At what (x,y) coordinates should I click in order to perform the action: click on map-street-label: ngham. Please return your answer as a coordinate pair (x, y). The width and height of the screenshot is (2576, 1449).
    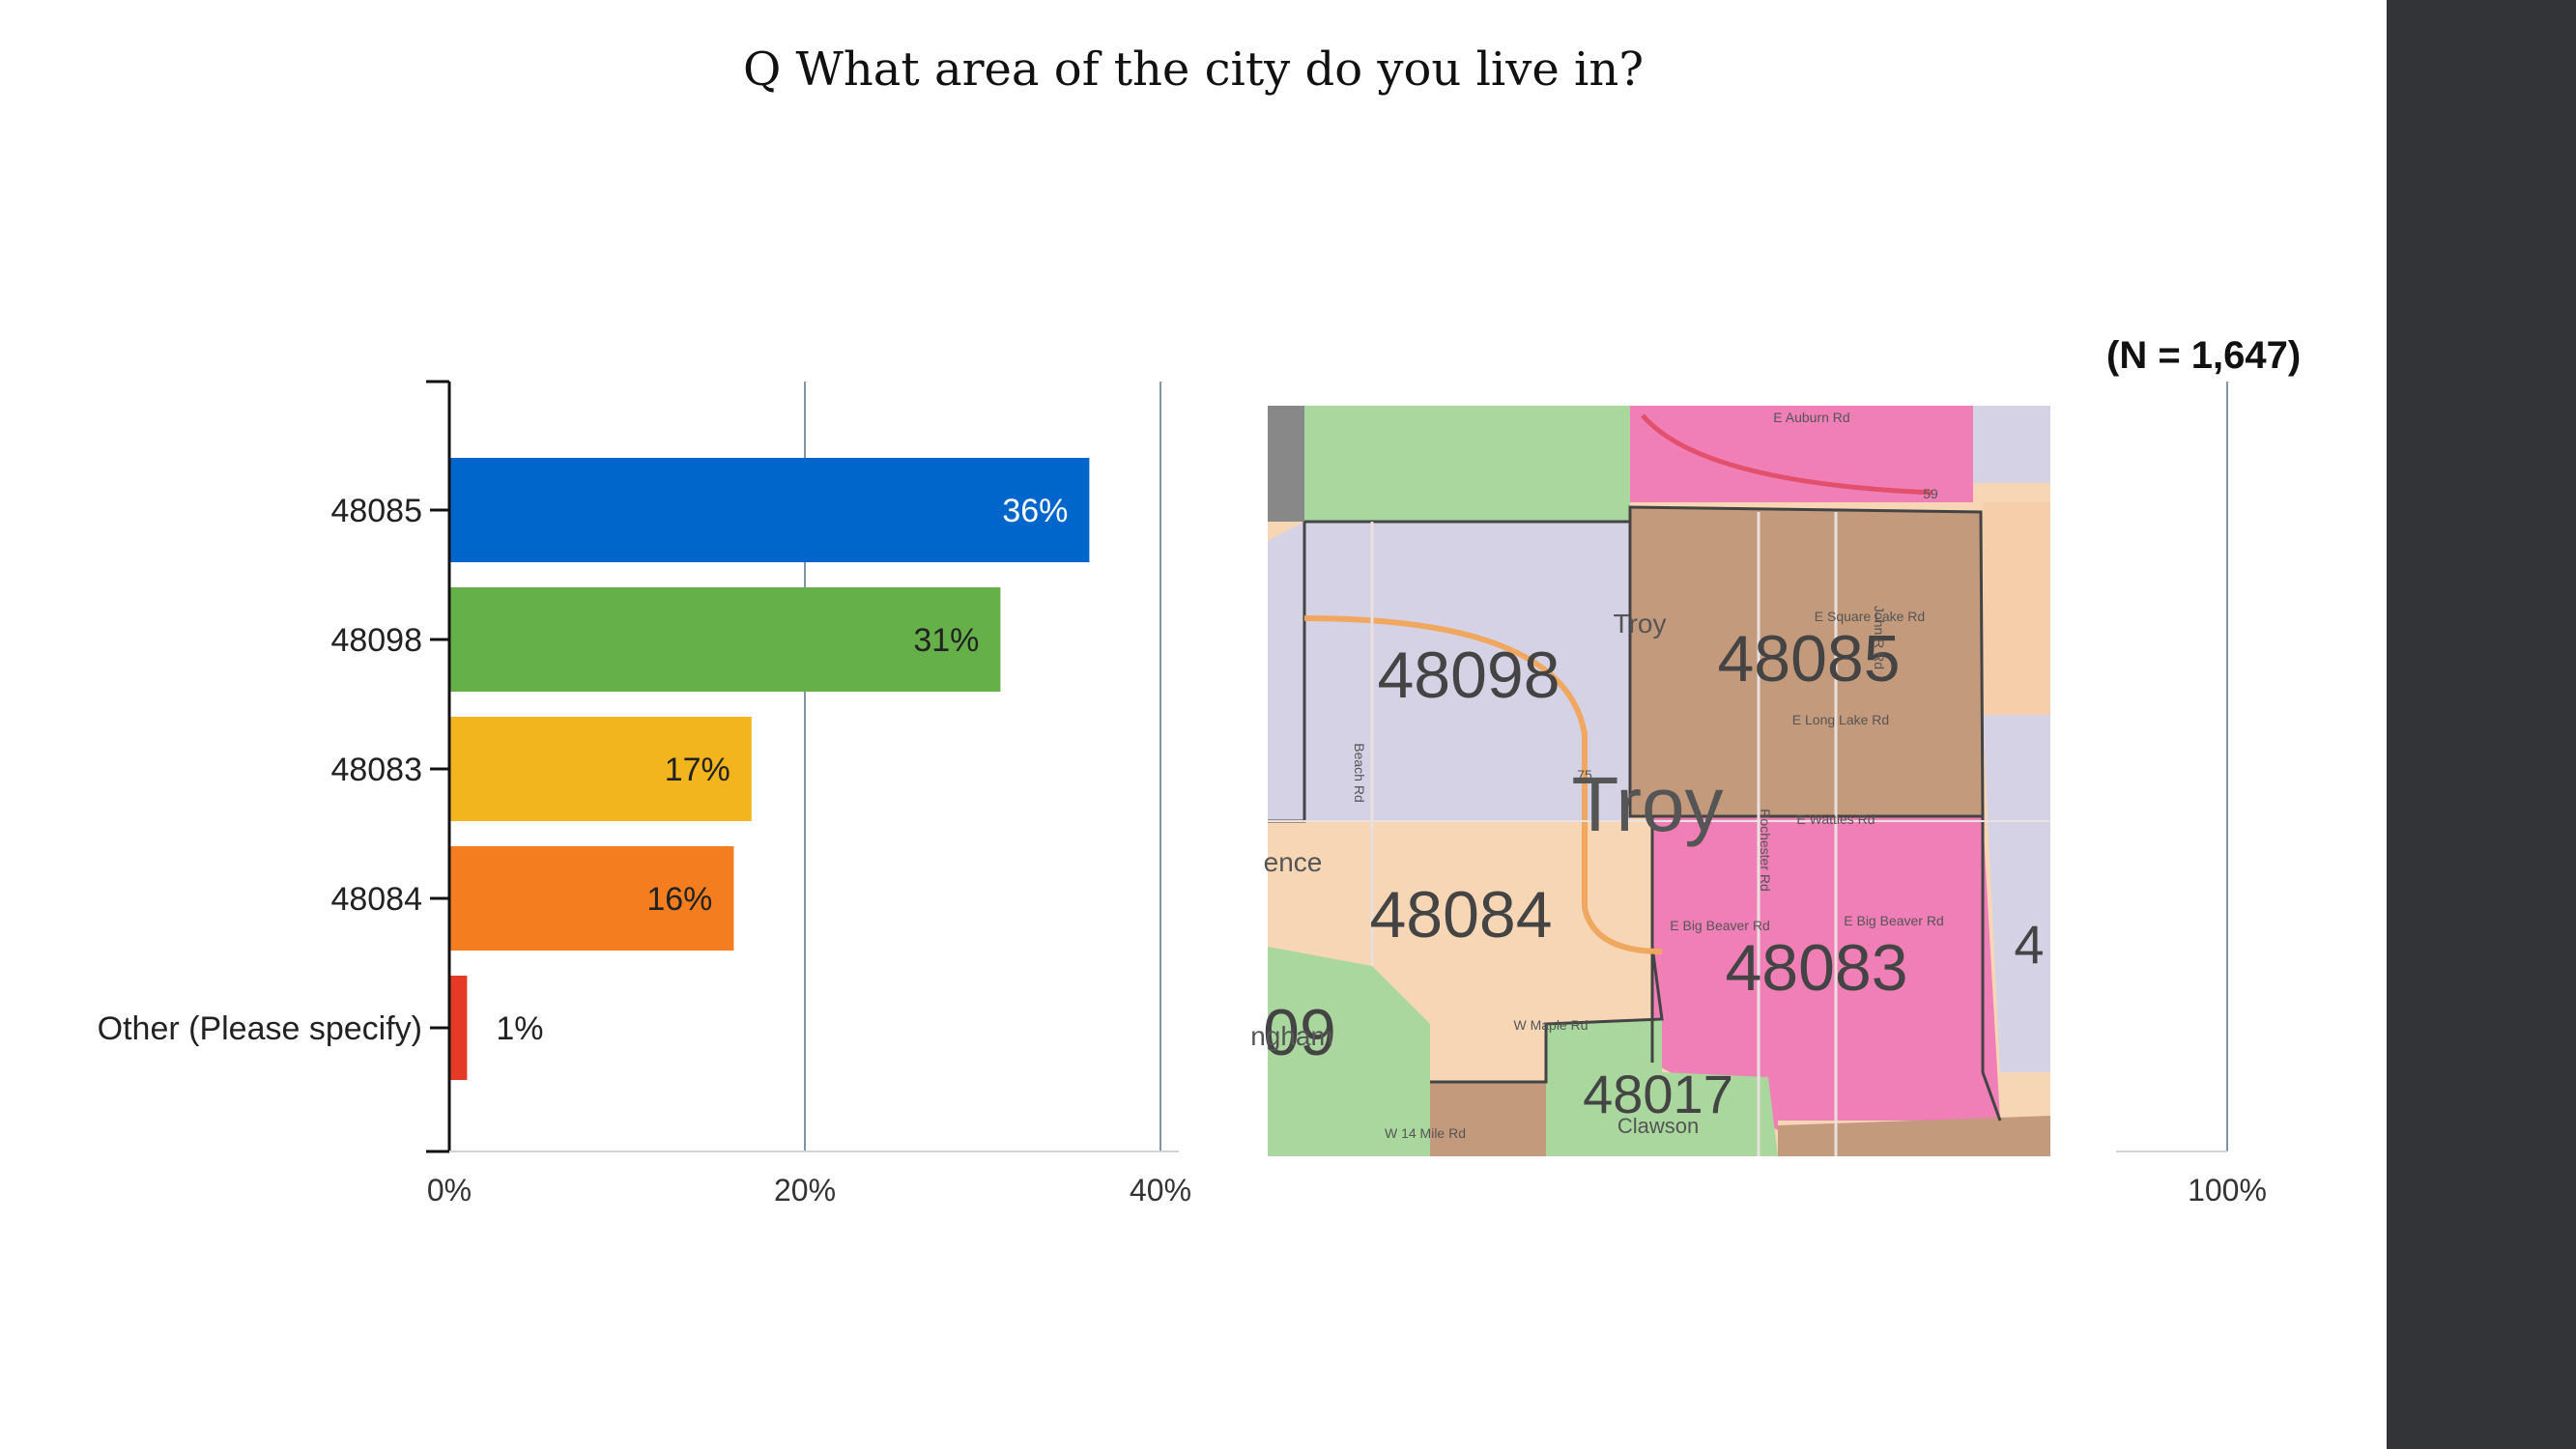
    Looking at the image, I should click on (1292, 1036).